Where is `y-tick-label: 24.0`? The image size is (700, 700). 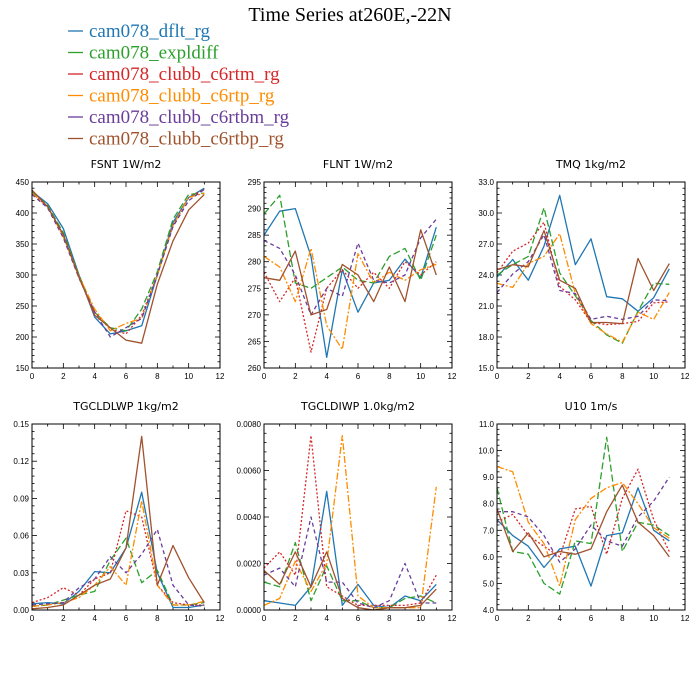
y-tick-label: 24.0 is located at coordinates (486, 275).